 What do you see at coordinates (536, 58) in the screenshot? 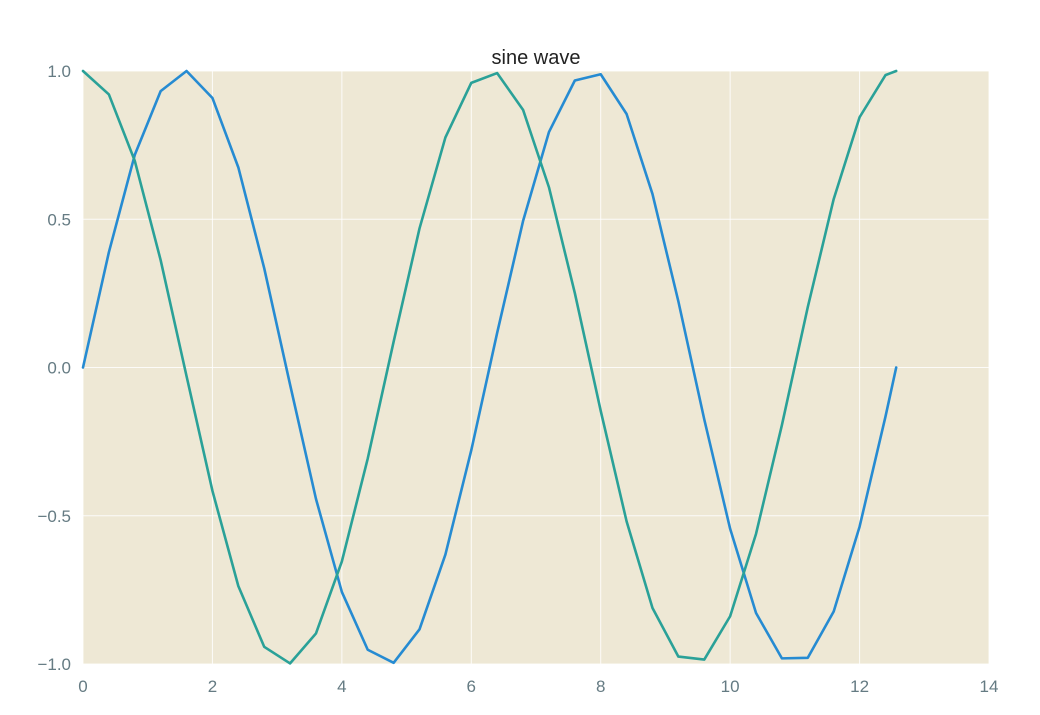
I see `chart-title: sine wave` at bounding box center [536, 58].